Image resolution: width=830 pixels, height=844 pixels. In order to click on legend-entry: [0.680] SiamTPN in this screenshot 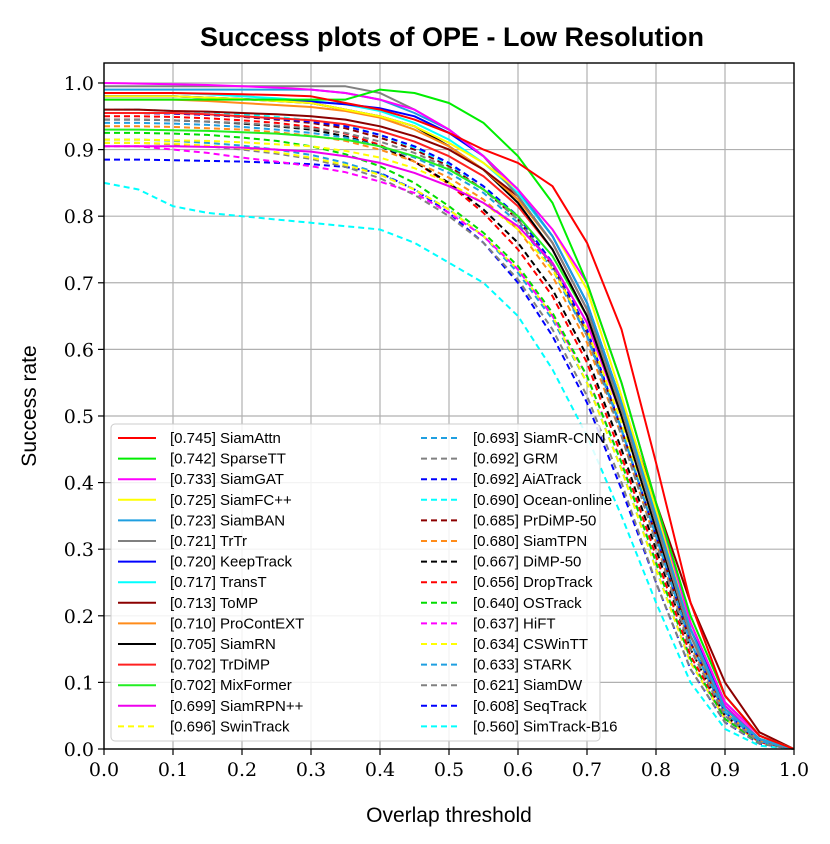, I will do `click(504, 541)`.